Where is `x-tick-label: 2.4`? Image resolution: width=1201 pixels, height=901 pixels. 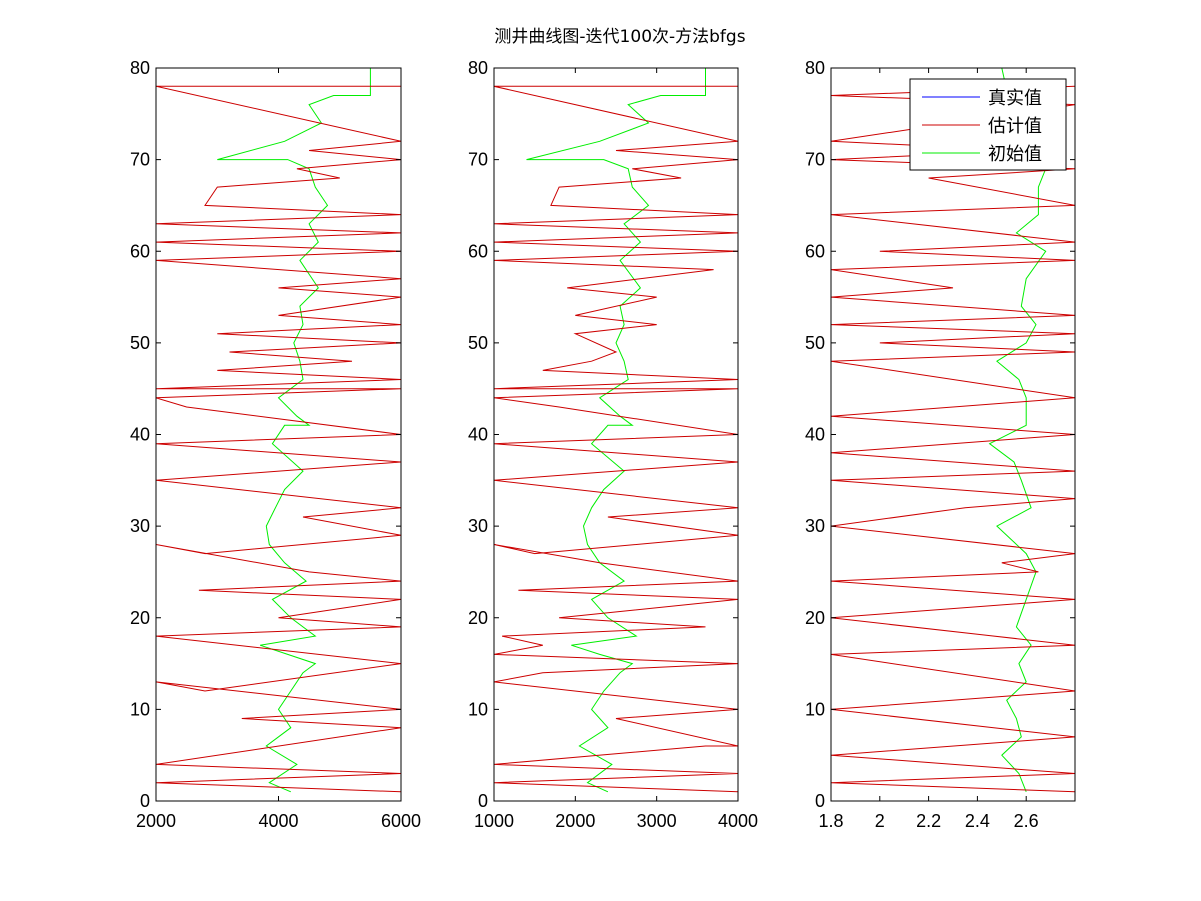 x-tick-label: 2.4 is located at coordinates (977, 821).